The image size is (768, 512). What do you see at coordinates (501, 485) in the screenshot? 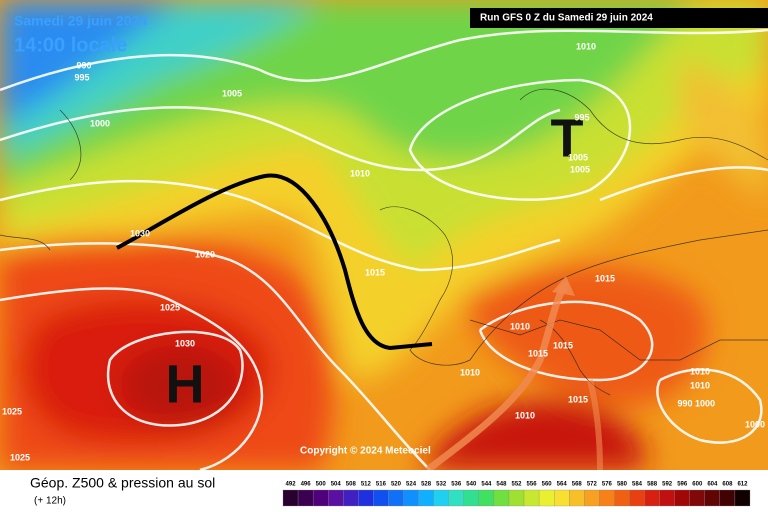
I see `scale-label: 548` at bounding box center [501, 485].